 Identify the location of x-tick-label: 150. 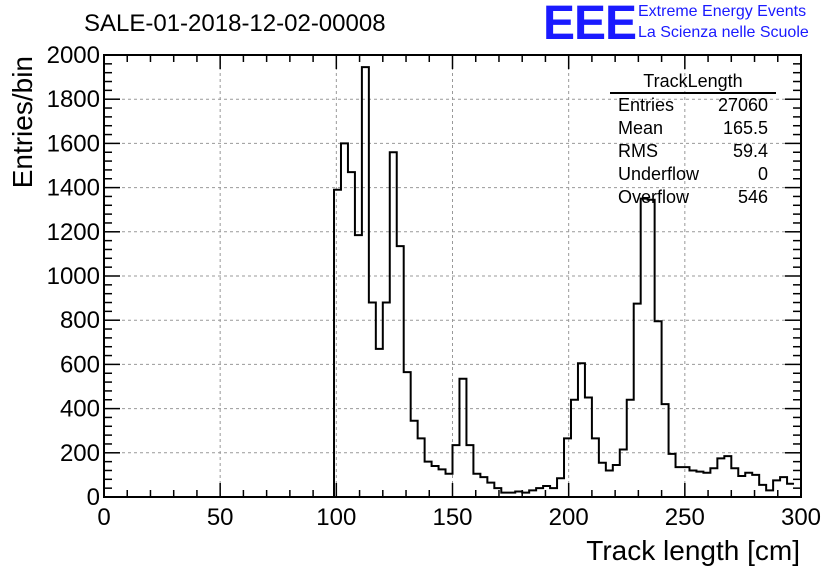
(452, 517).